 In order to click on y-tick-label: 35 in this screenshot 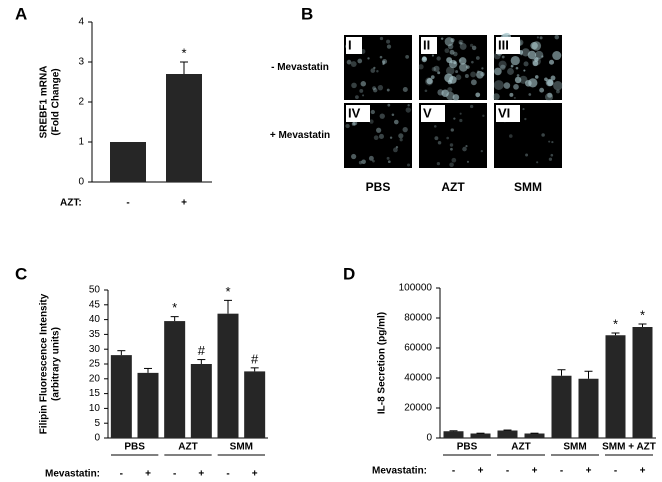, I will do `click(95, 334)`.